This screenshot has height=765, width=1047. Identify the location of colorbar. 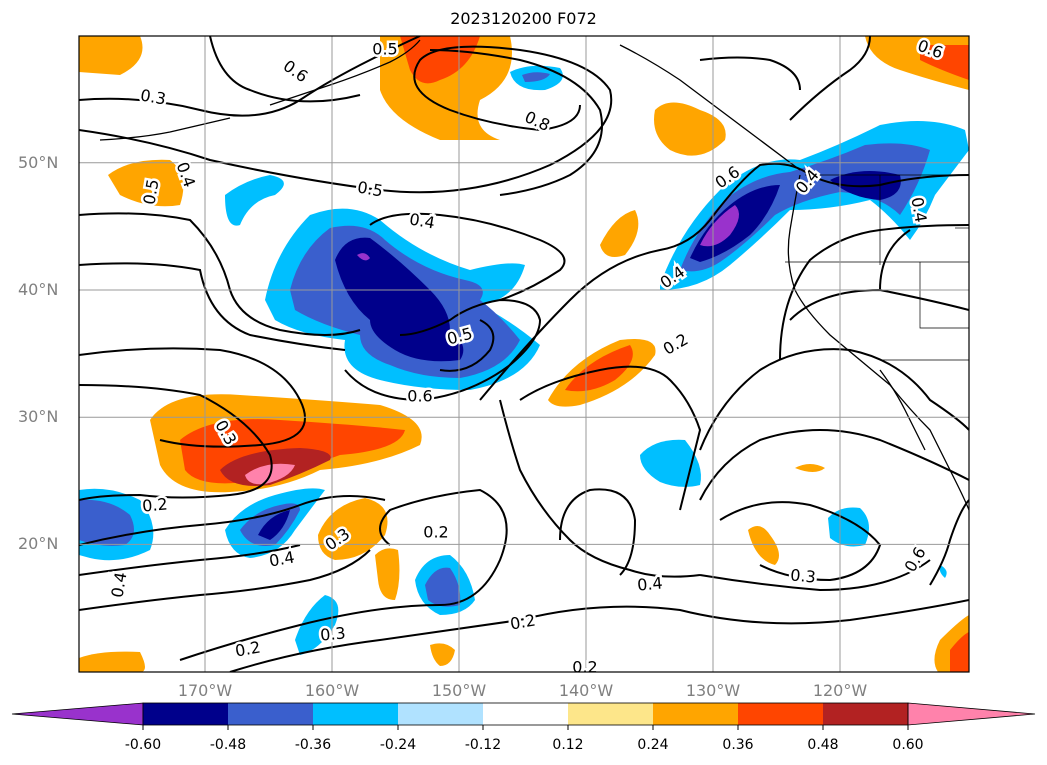
(523, 716).